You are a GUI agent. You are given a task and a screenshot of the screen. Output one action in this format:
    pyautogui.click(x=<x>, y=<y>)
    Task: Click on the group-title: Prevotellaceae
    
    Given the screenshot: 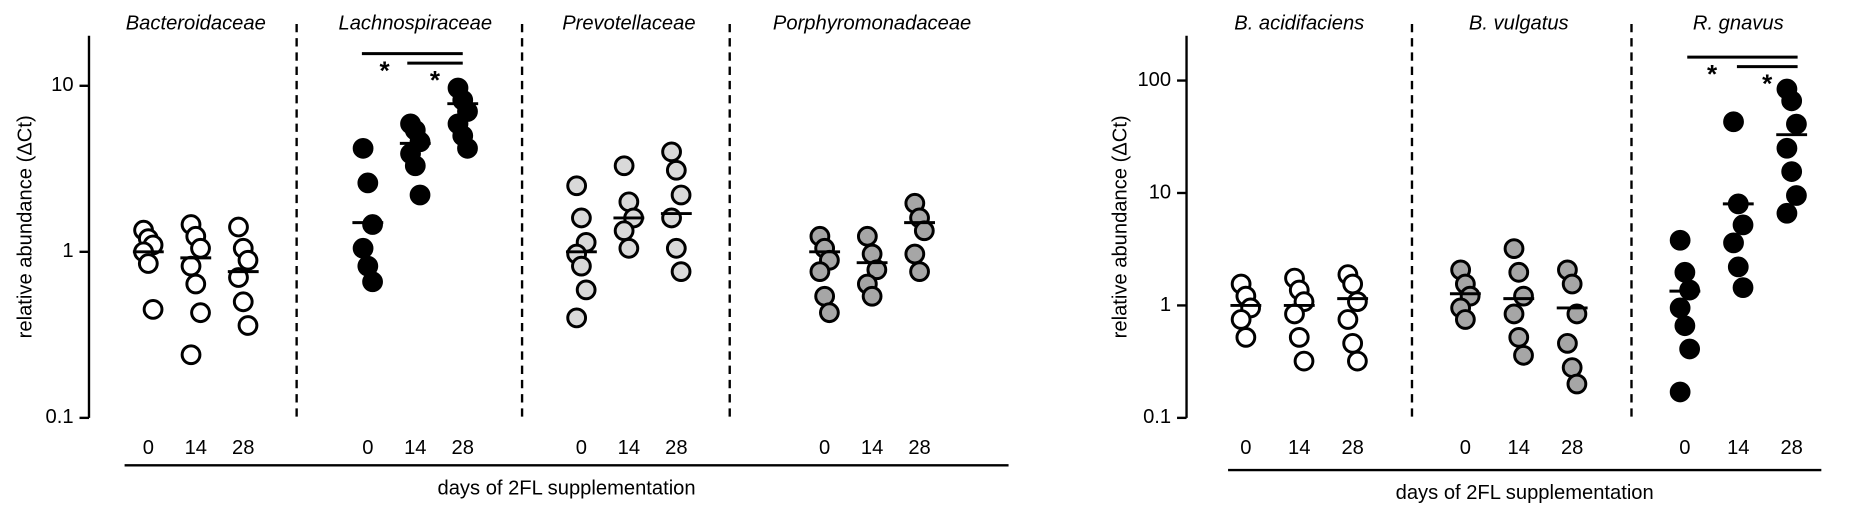 What is the action you would take?
    pyautogui.click(x=628, y=23)
    